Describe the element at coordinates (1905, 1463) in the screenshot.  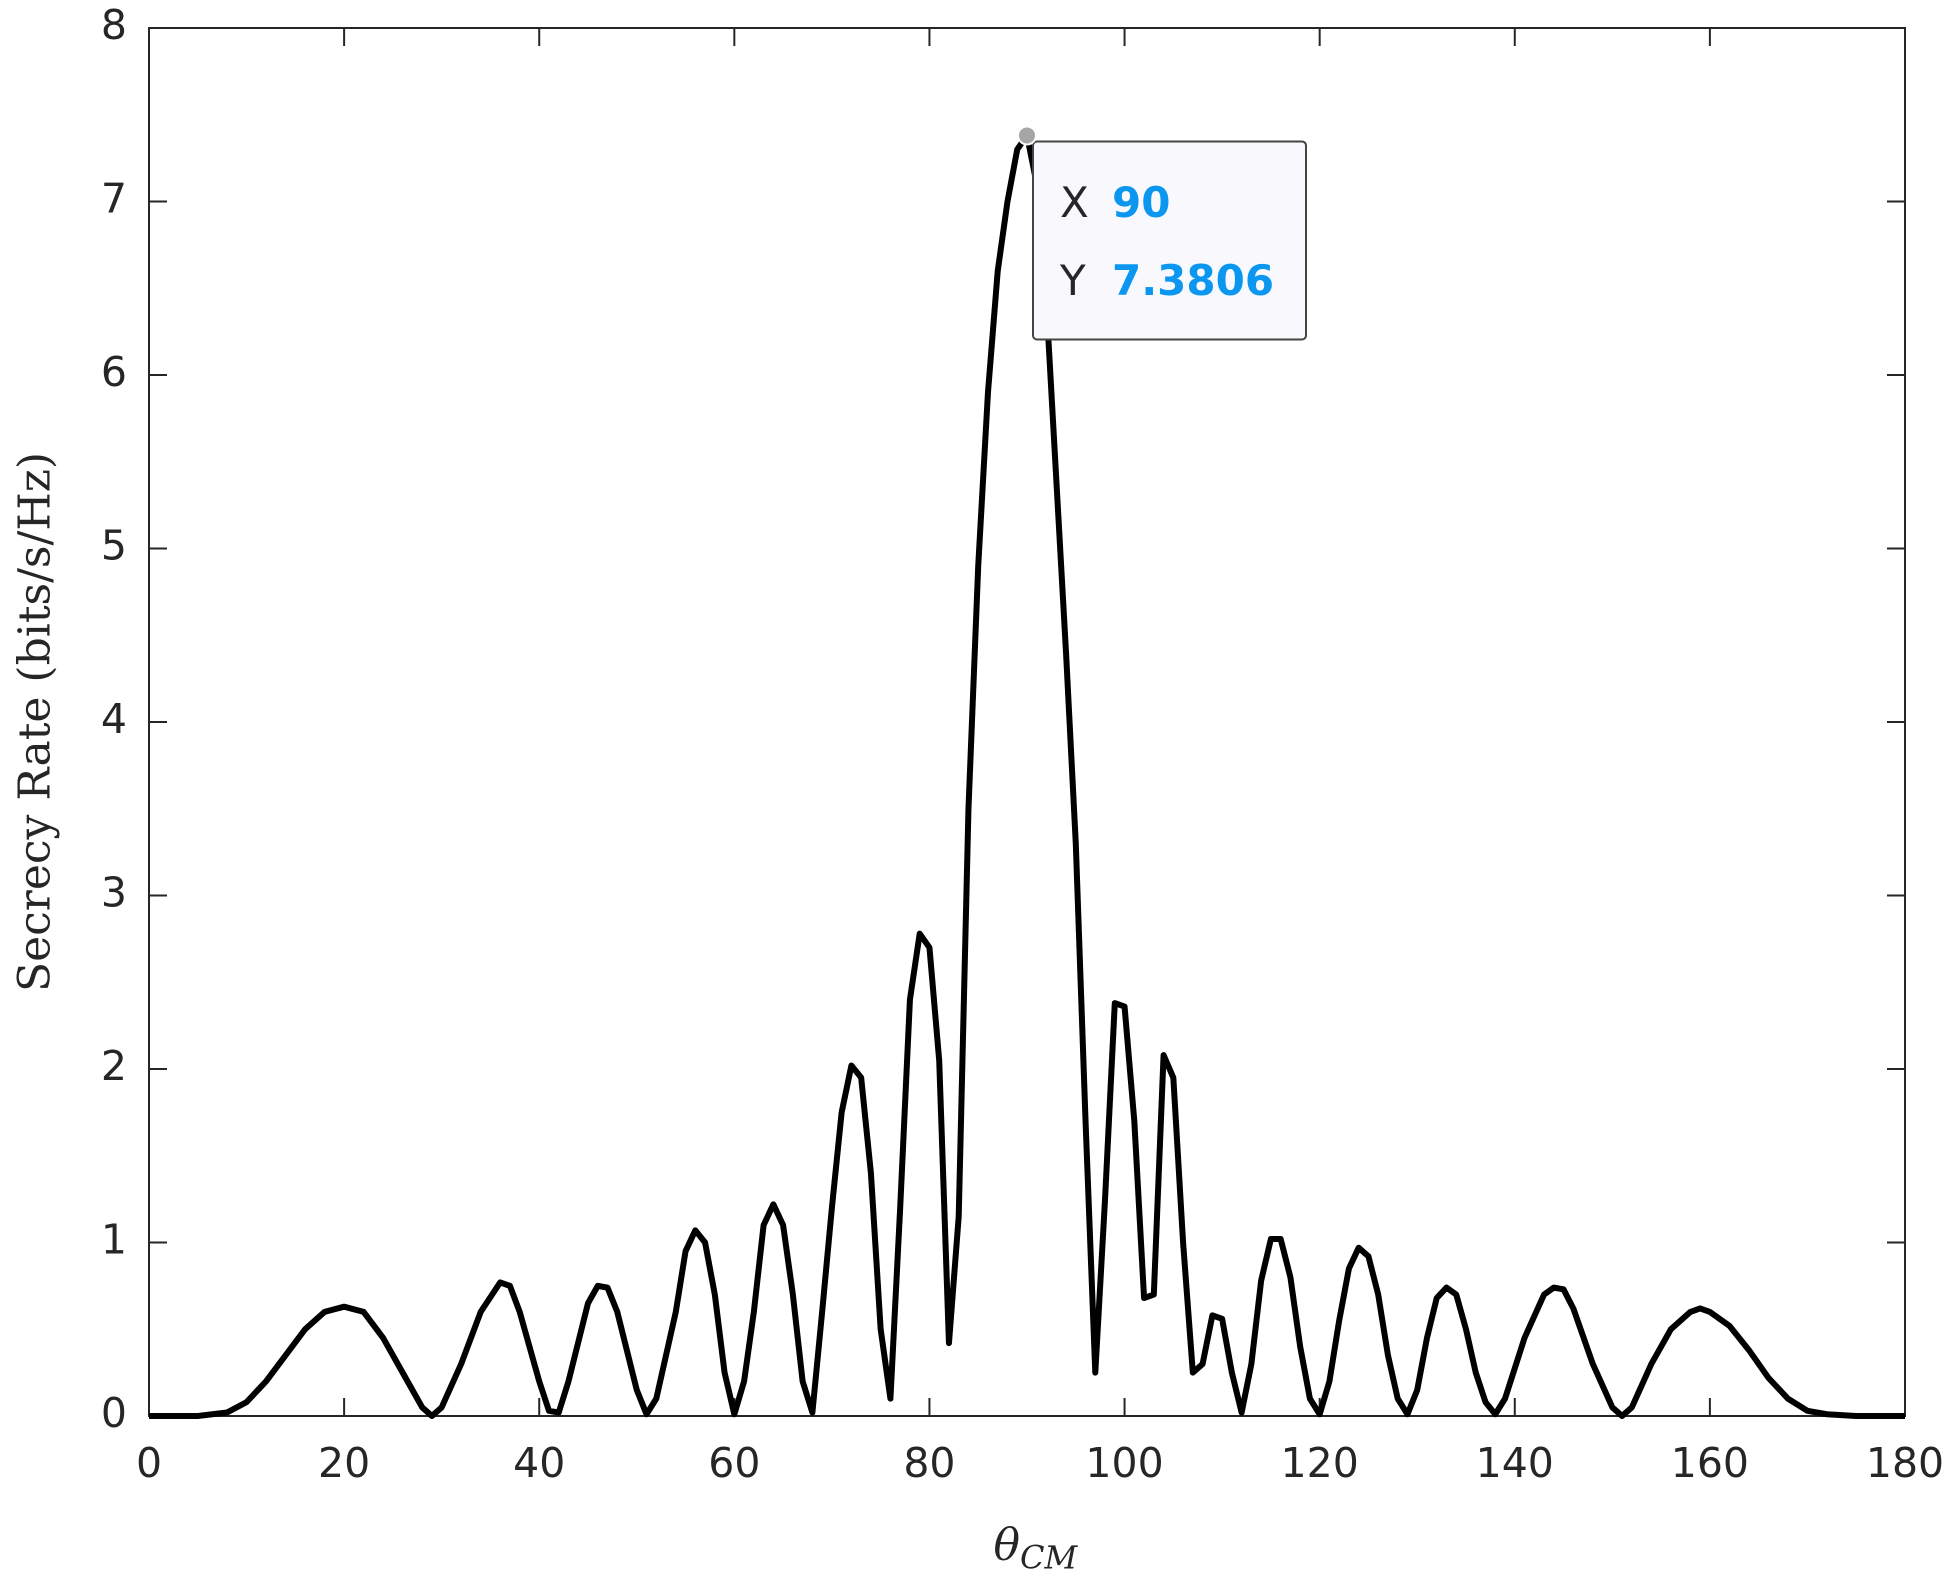
I see `x-tick-label: 180` at that location.